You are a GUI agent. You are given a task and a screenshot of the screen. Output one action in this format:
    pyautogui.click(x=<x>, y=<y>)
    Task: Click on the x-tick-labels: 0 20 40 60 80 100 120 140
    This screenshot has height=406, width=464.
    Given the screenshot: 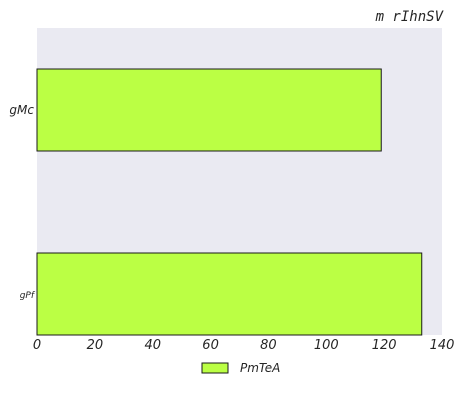 What is the action you would take?
    pyautogui.click(x=244, y=345)
    